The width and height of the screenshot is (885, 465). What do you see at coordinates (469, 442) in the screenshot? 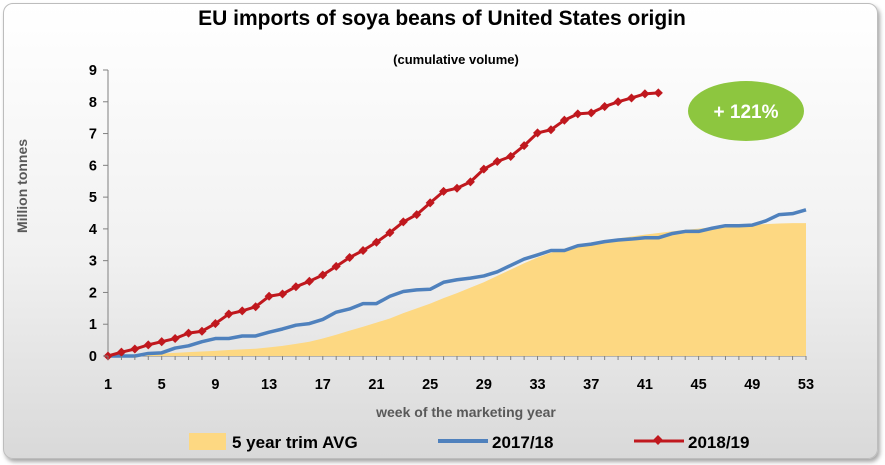
I see `legend: 5 year trim AVG 2017/18 2018/19` at bounding box center [469, 442].